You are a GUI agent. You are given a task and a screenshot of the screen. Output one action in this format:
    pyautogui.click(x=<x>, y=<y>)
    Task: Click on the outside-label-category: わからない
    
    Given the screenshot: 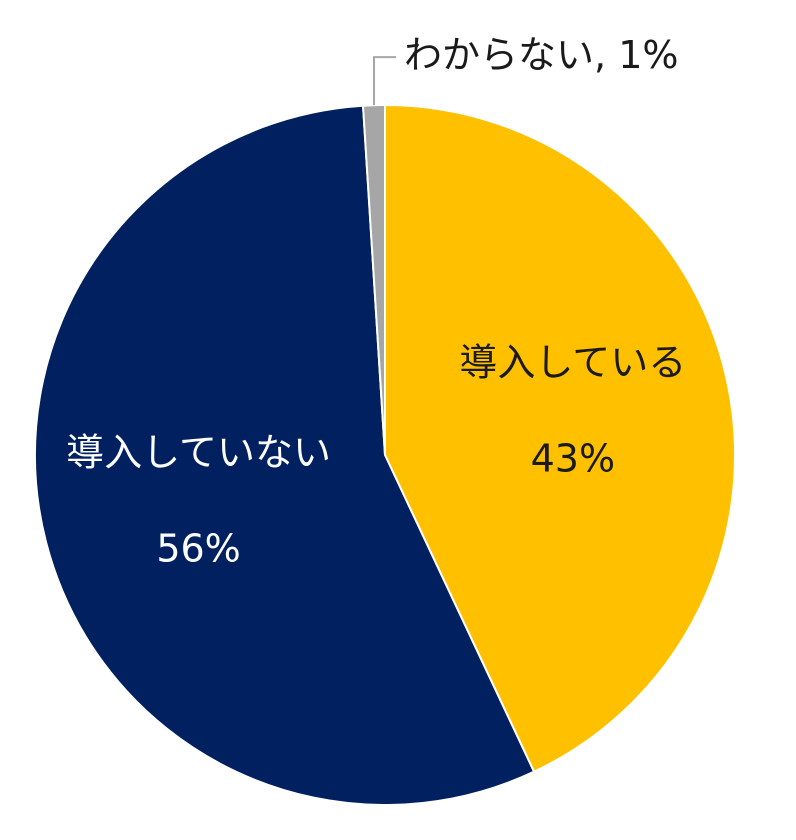 What is the action you would take?
    pyautogui.click(x=499, y=55)
    